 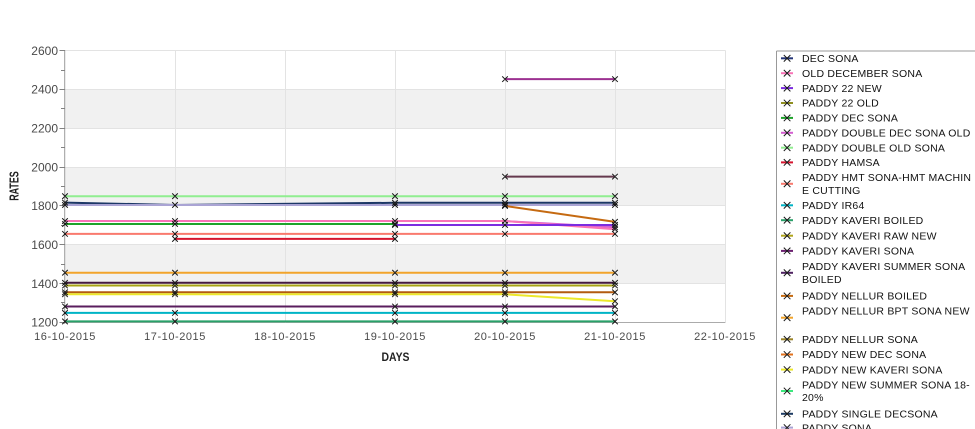 What do you see at coordinates (44, 167) in the screenshot?
I see `svg-text: 2000` at bounding box center [44, 167].